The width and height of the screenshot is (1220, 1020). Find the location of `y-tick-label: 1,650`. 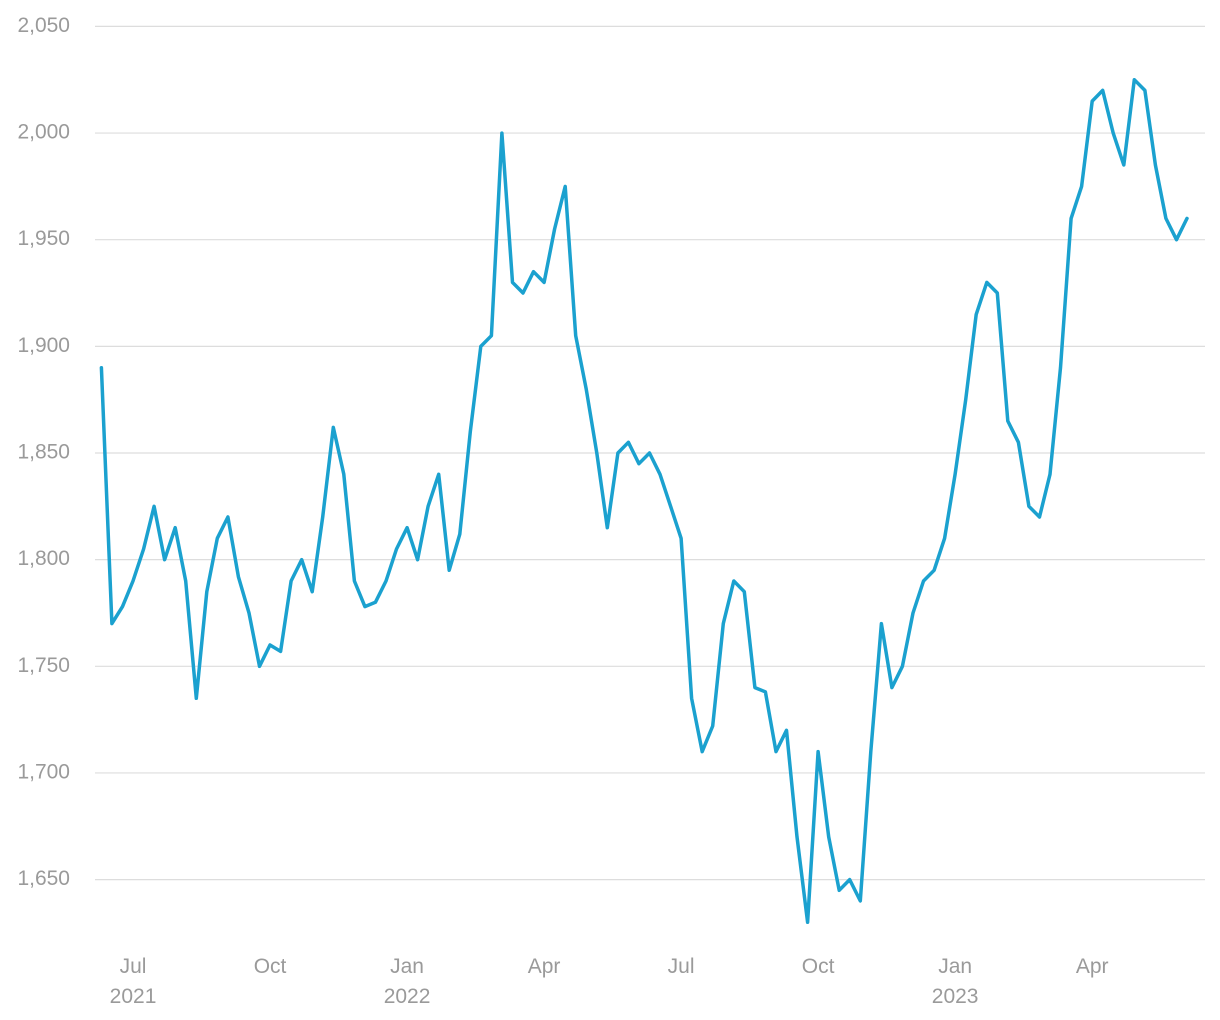

y-tick-label: 1,650 is located at coordinates (43, 878).